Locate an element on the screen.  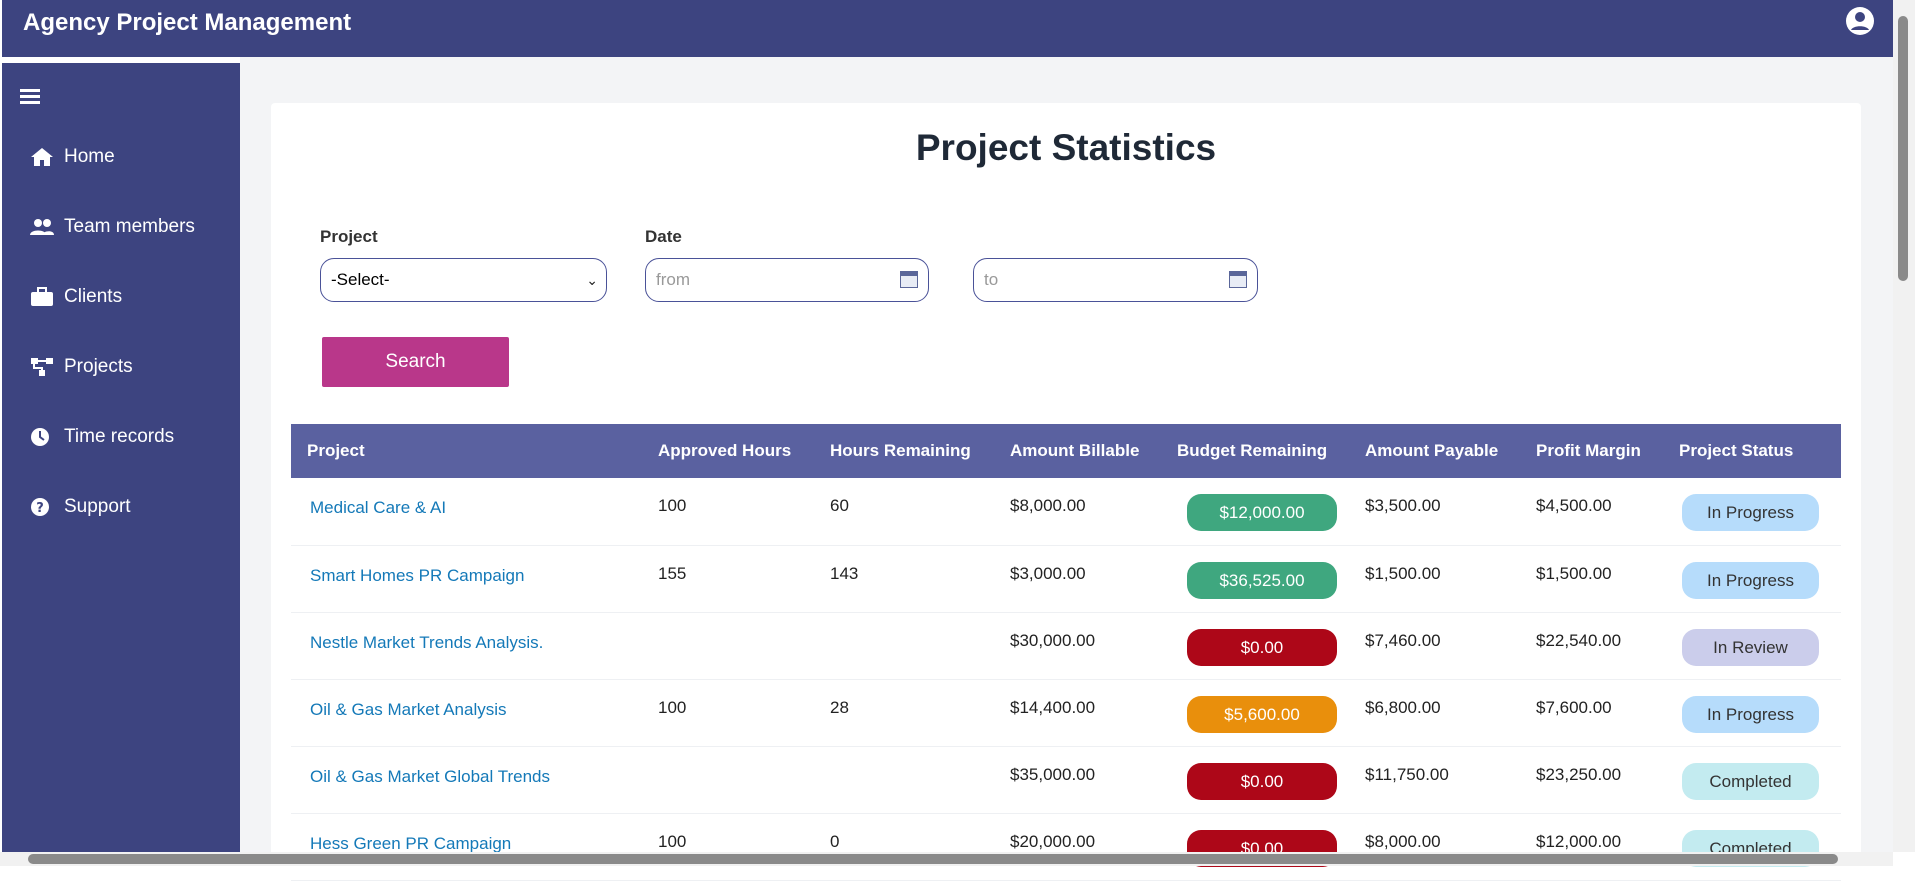
date-from-placeholder: from is located at coordinates (673, 279).